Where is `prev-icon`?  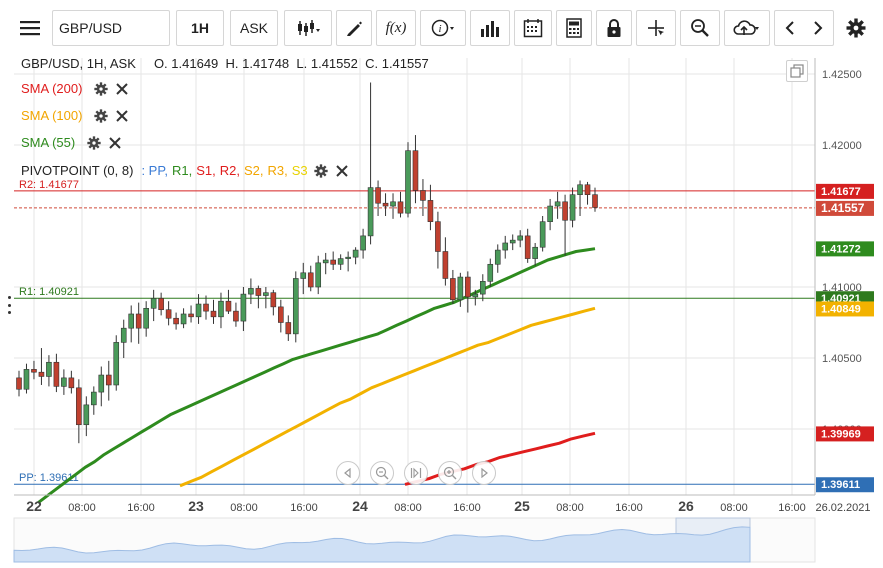 prev-icon is located at coordinates (348, 473).